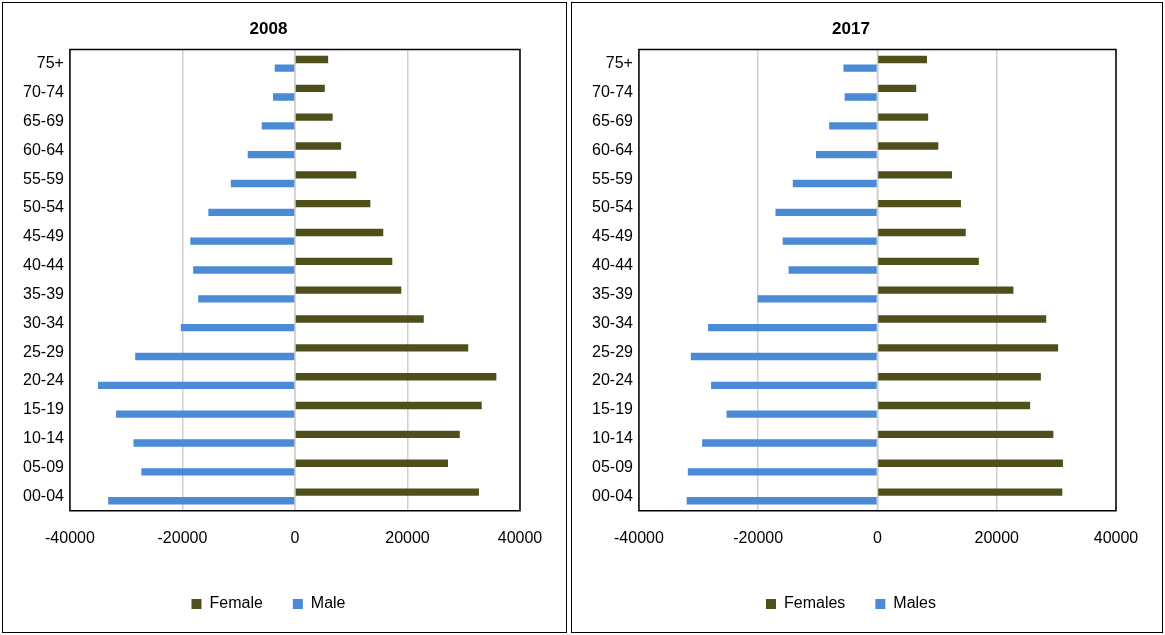  Describe the element at coordinates (268, 28) in the screenshot. I see `chart-title: 2008` at that location.